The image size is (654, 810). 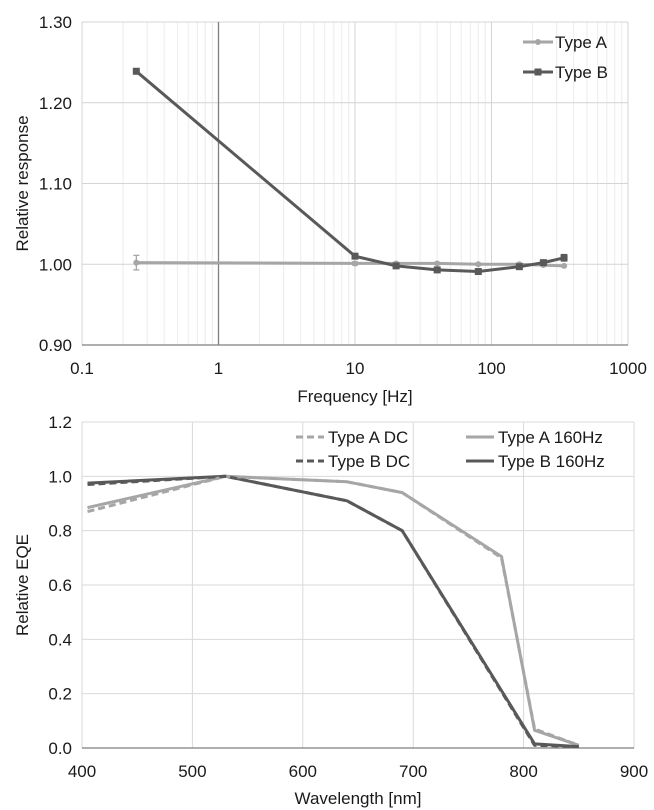 What do you see at coordinates (581, 42) in the screenshot?
I see `legend-label: Type A` at bounding box center [581, 42].